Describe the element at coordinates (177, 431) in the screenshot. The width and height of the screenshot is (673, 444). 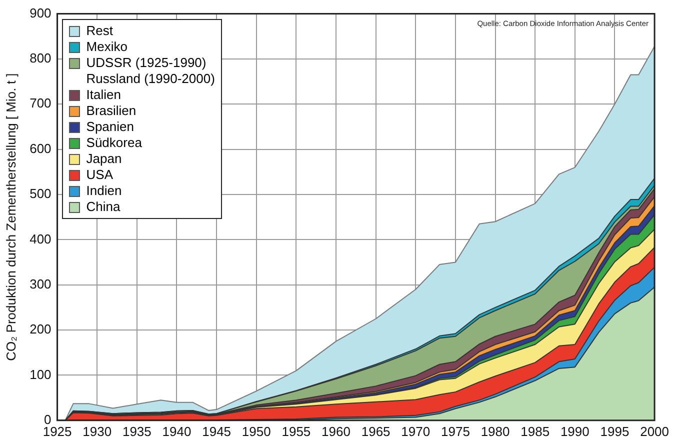
I see `x-tick-label: 1940` at that location.